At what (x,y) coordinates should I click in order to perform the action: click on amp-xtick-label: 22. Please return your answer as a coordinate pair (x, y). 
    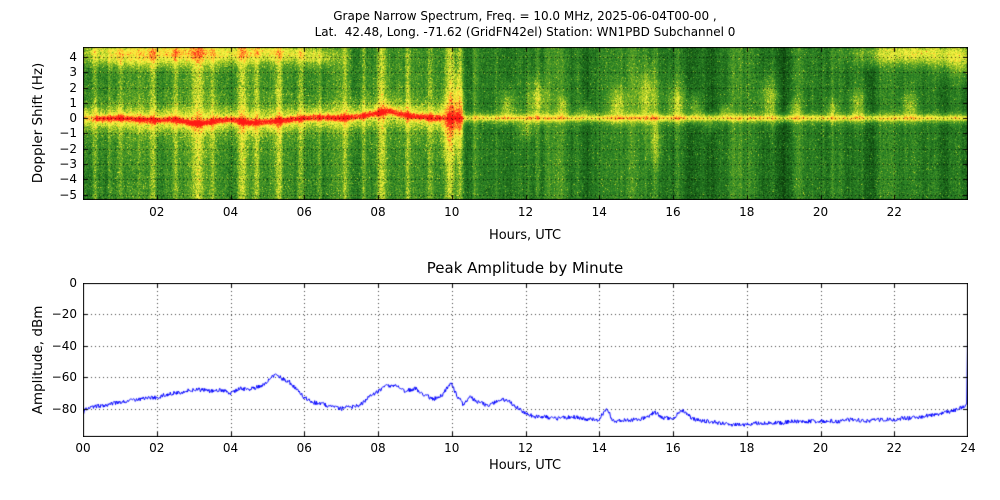
    Looking at the image, I should click on (894, 448).